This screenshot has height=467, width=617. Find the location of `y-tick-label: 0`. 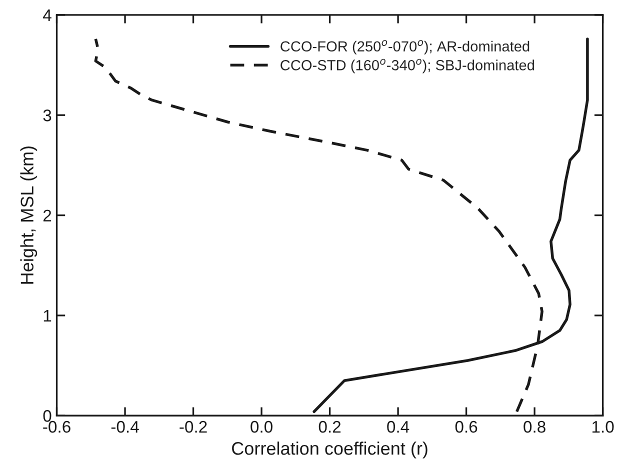

y-tick-label: 0 is located at coordinates (47, 416).